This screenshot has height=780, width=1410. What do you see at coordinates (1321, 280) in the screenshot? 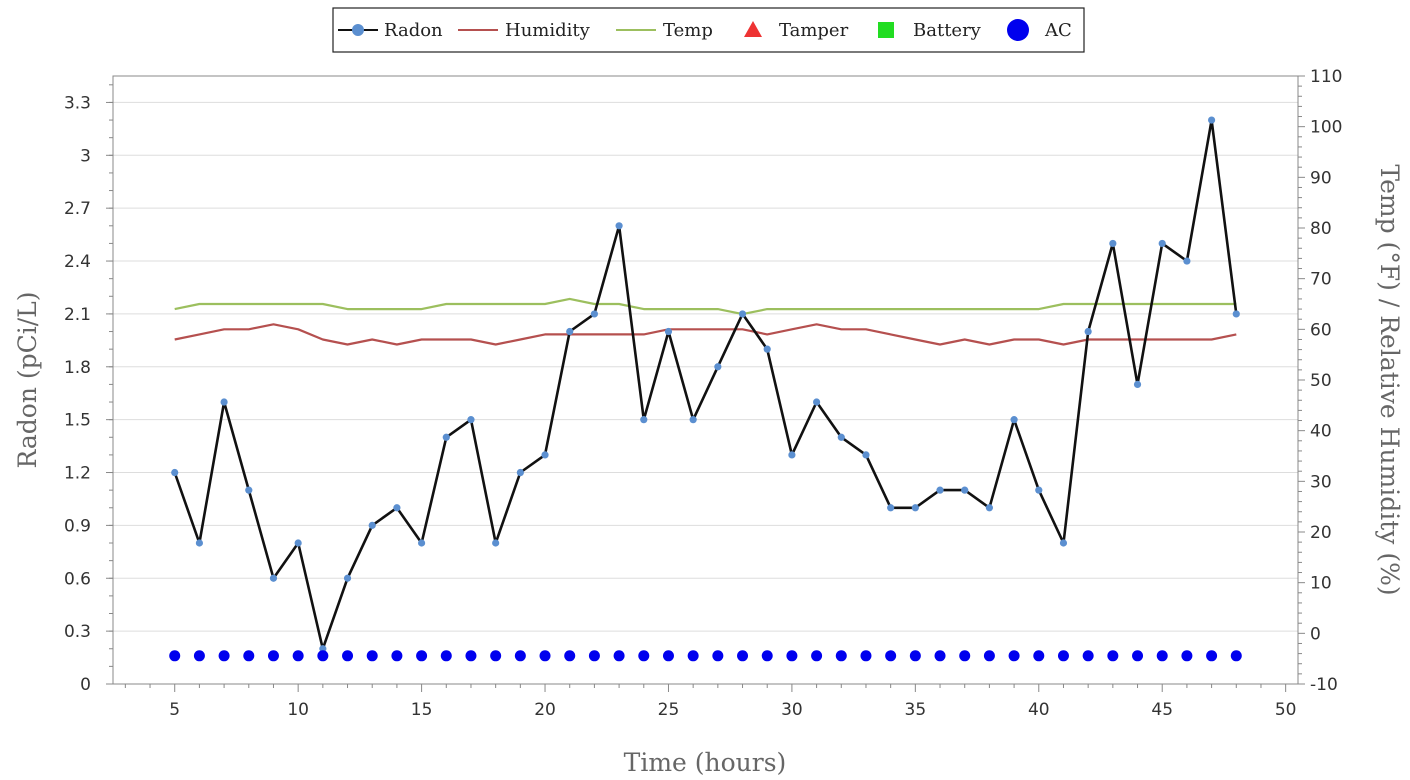
I see `right-y-tick-label: 70` at bounding box center [1321, 280].